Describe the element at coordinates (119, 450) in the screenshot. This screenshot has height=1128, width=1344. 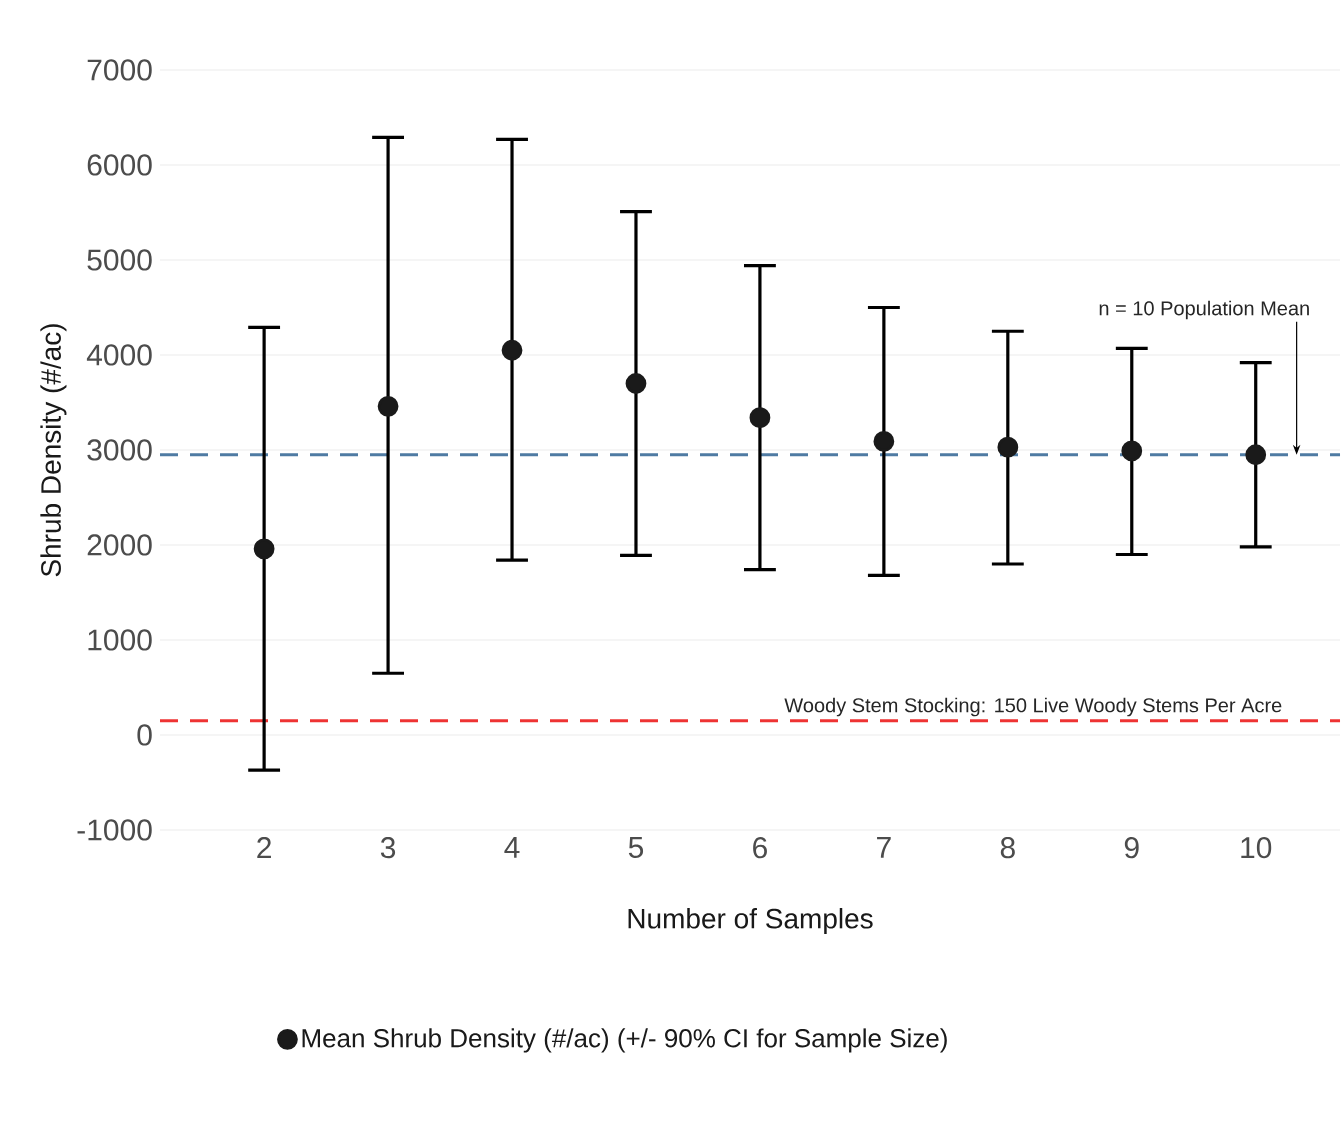
I see `y-tick-label: 3000` at that location.